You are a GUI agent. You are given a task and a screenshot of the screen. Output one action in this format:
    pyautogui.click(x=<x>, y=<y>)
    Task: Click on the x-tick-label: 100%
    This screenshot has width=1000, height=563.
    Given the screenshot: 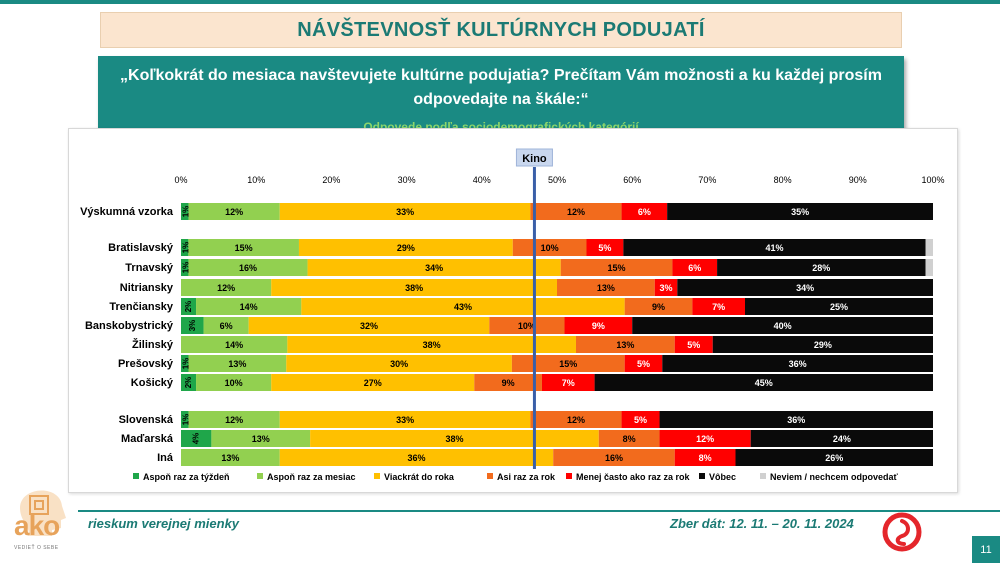 What is the action you would take?
    pyautogui.click(x=932, y=180)
    